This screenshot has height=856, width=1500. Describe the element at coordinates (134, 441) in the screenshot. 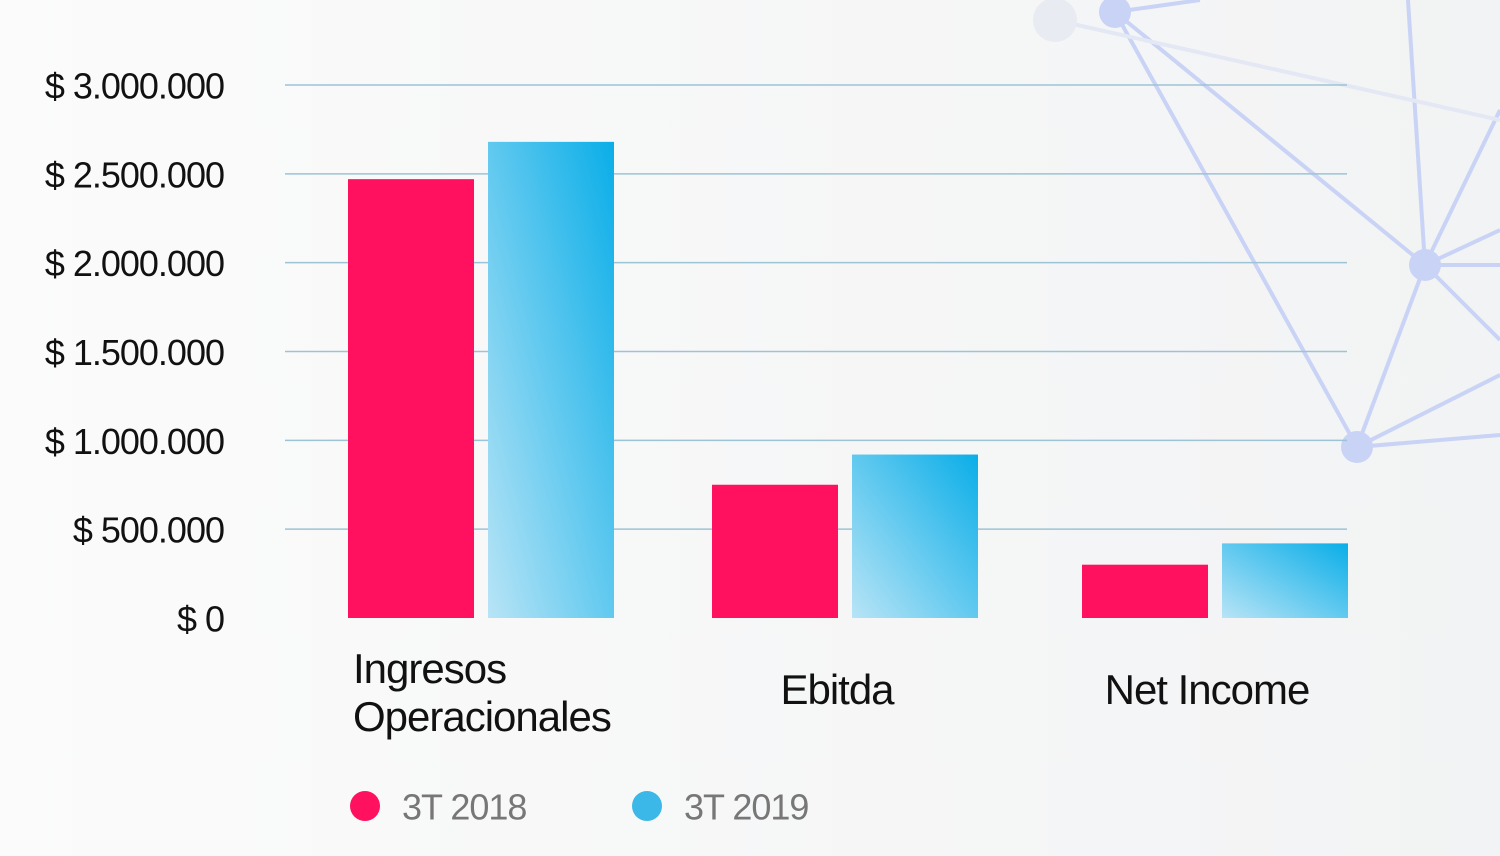

I see `y-tick-label: $ 1.000.000` at that location.